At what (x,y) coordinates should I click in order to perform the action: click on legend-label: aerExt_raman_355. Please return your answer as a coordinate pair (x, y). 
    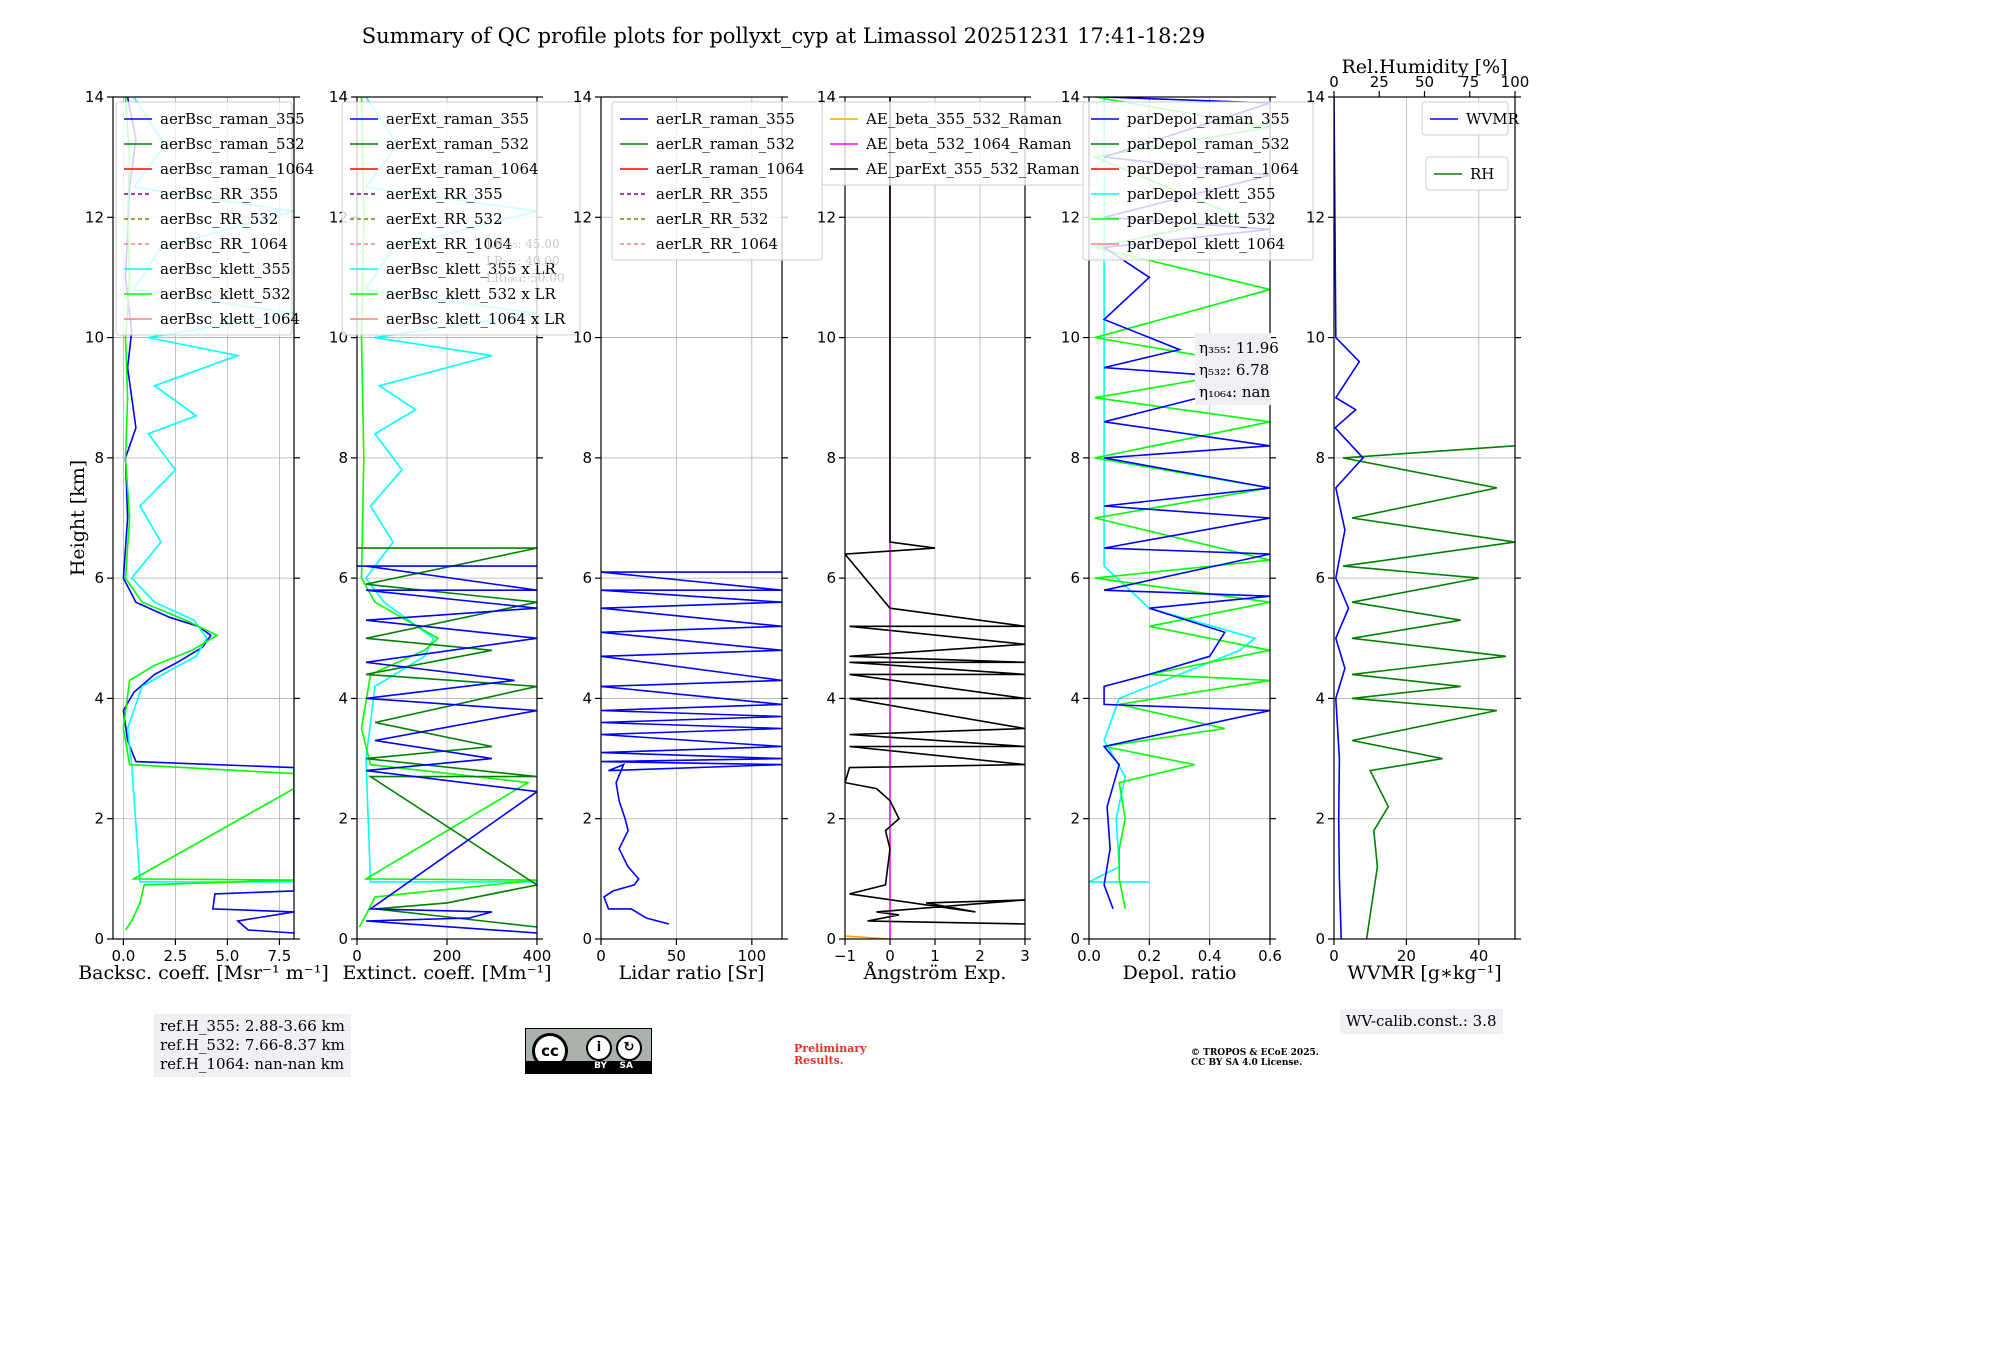
    Looking at the image, I should click on (457, 119).